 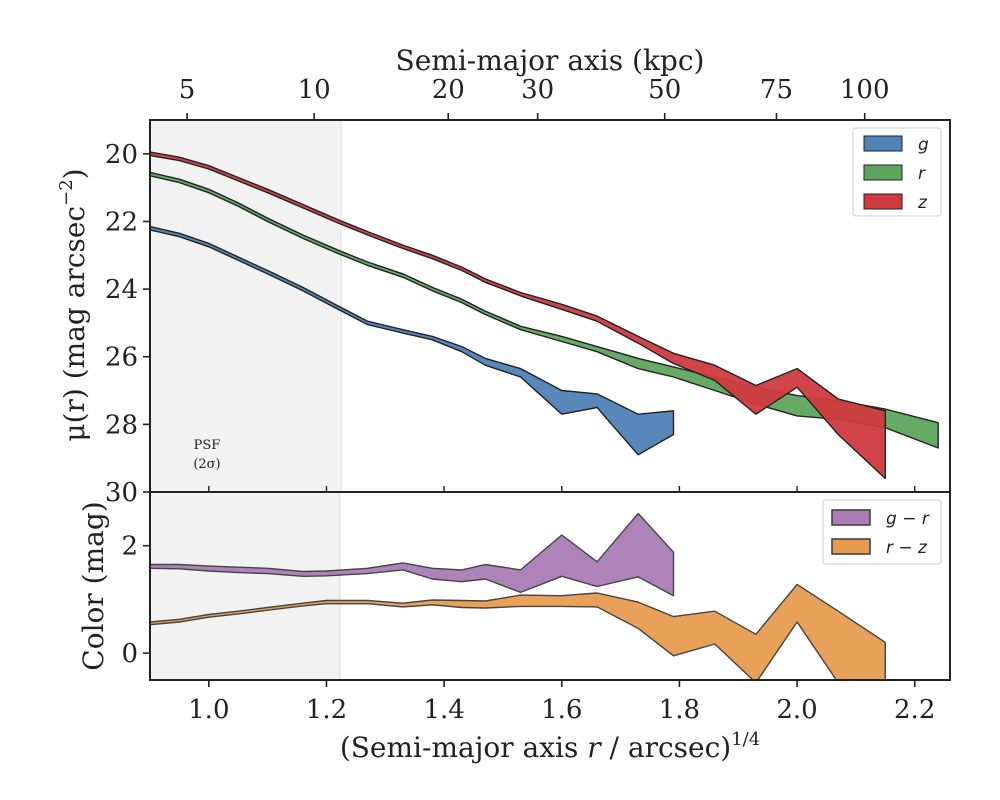 I want to click on y-tick-label: 30, so click(x=121, y=493).